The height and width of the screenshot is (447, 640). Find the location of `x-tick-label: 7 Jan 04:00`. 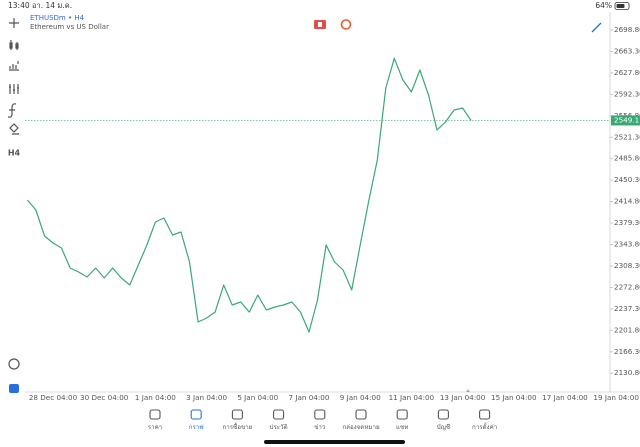

x-tick-label: 7 Jan 04:00 is located at coordinates (309, 397).